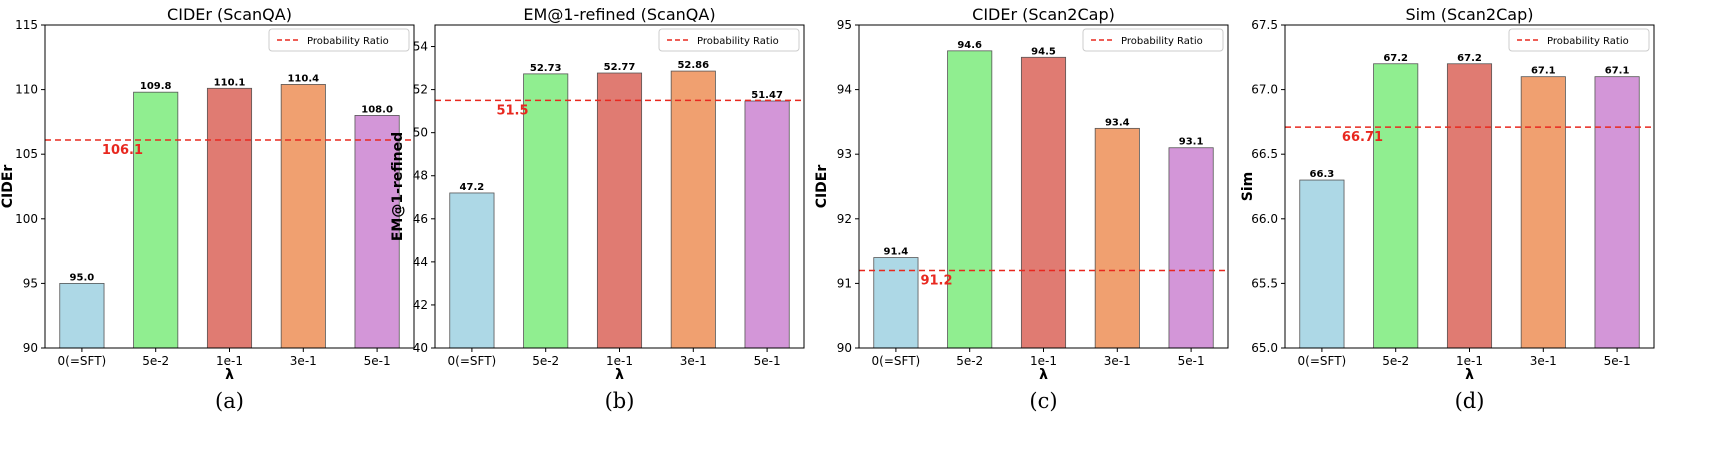 The width and height of the screenshot is (1709, 456). I want to click on bar-value-label: 95.0, so click(82, 277).